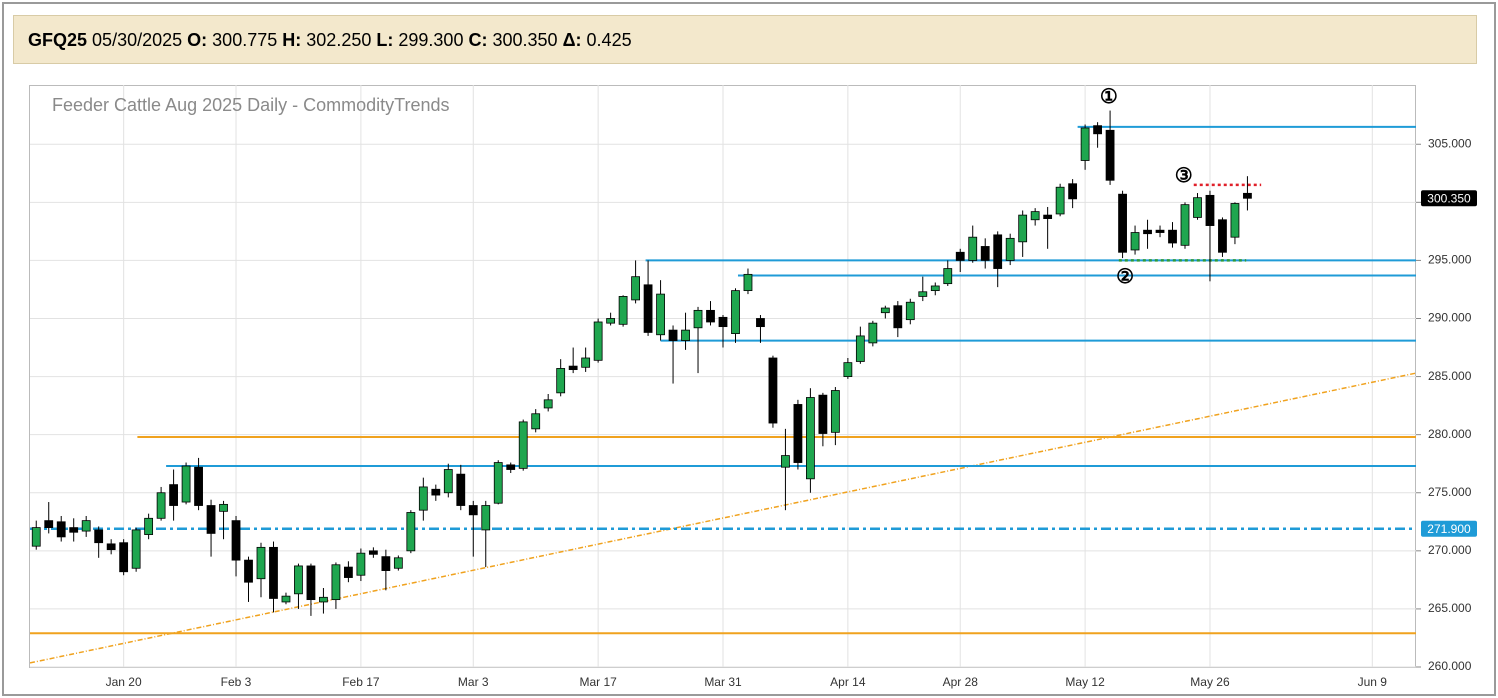  Describe the element at coordinates (572, 40) in the screenshot. I see `field-label: Δ:` at that location.